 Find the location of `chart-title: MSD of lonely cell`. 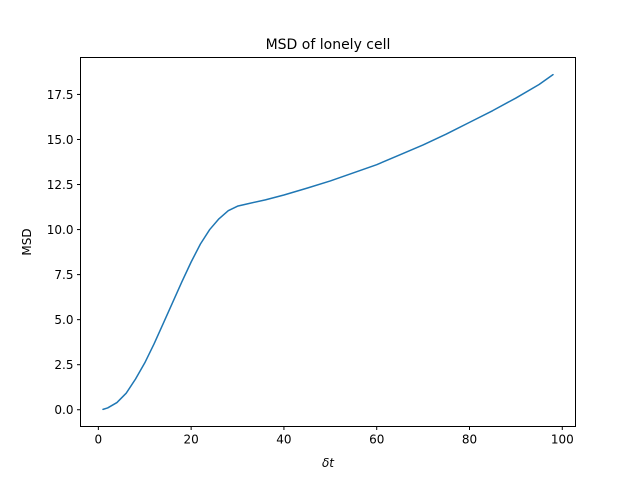

chart-title: MSD of lonely cell is located at coordinates (328, 45).